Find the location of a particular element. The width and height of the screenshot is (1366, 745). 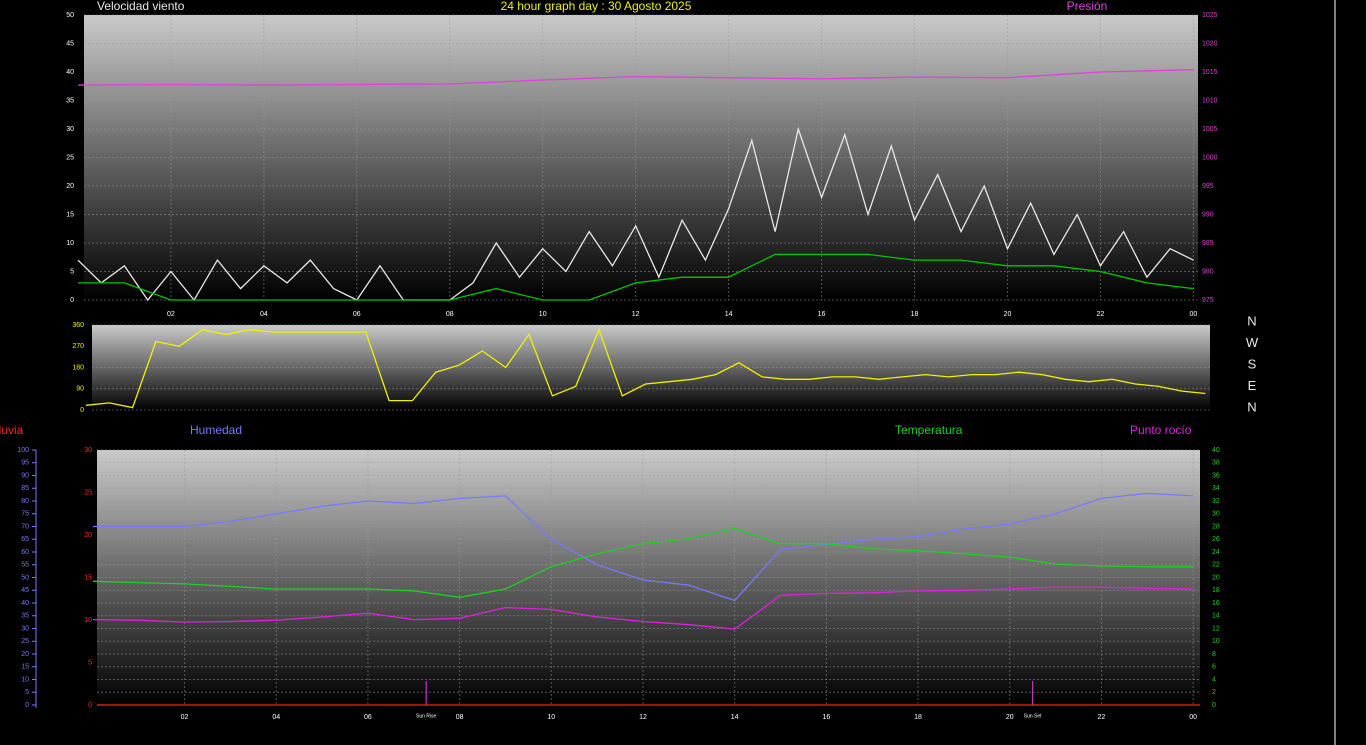

tick-label: 180 is located at coordinates (78, 367).